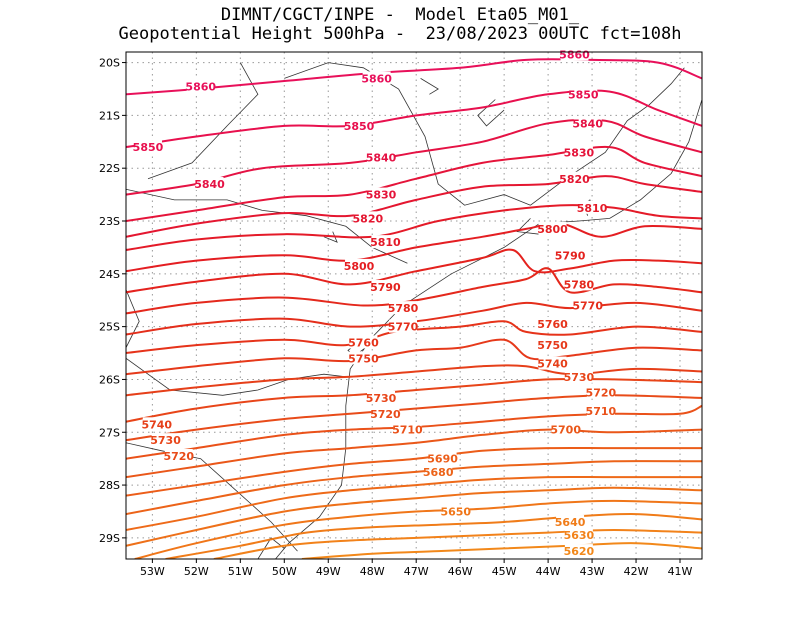 Image resolution: width=800 pixels, height=618 pixels. What do you see at coordinates (504, 571) in the screenshot?
I see `tick-label-lon: 45W` at bounding box center [504, 571].